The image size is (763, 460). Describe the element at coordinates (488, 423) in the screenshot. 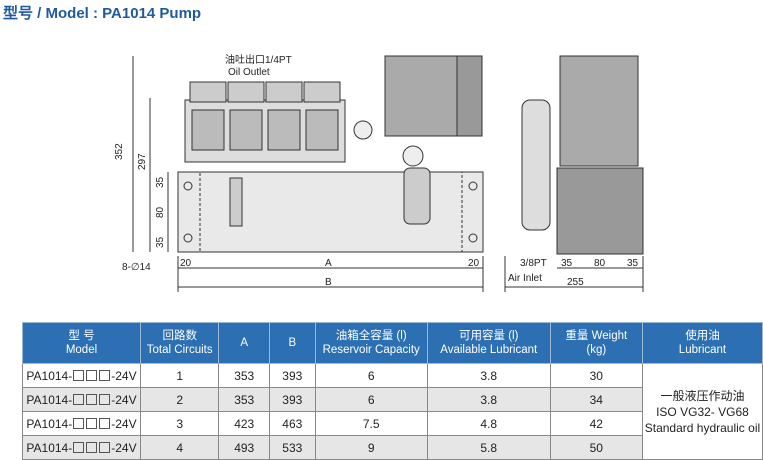

I see `available-cell: 4.8` at that location.